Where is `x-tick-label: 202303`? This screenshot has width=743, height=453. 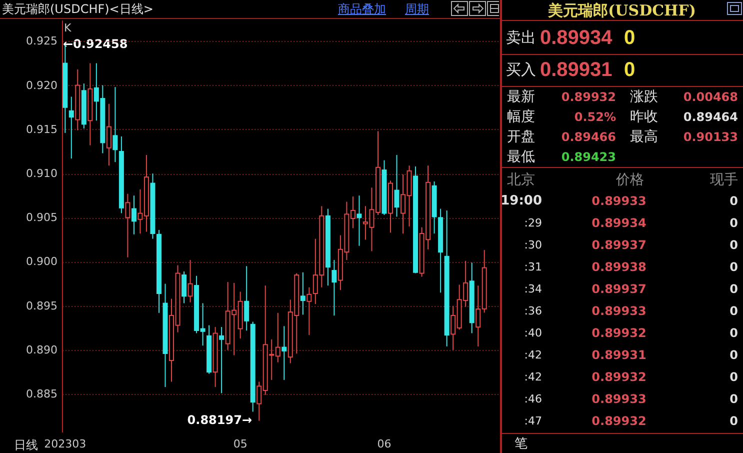 x-tick-label: 202303 is located at coordinates (65, 444).